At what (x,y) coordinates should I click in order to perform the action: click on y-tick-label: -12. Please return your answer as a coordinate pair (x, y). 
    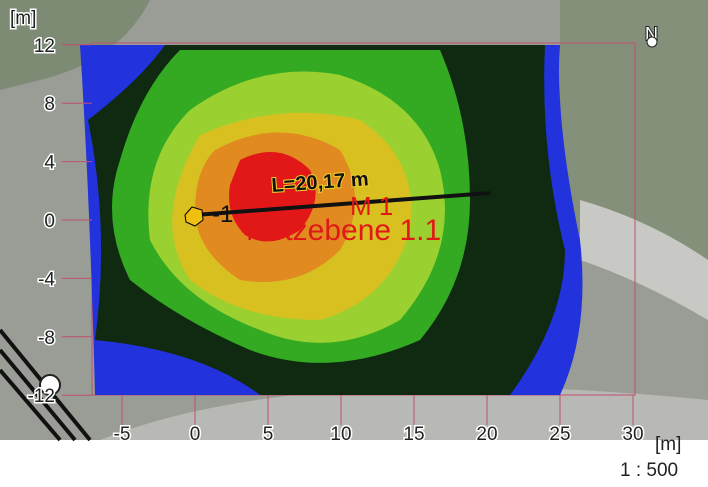
    Looking at the image, I should click on (41, 396).